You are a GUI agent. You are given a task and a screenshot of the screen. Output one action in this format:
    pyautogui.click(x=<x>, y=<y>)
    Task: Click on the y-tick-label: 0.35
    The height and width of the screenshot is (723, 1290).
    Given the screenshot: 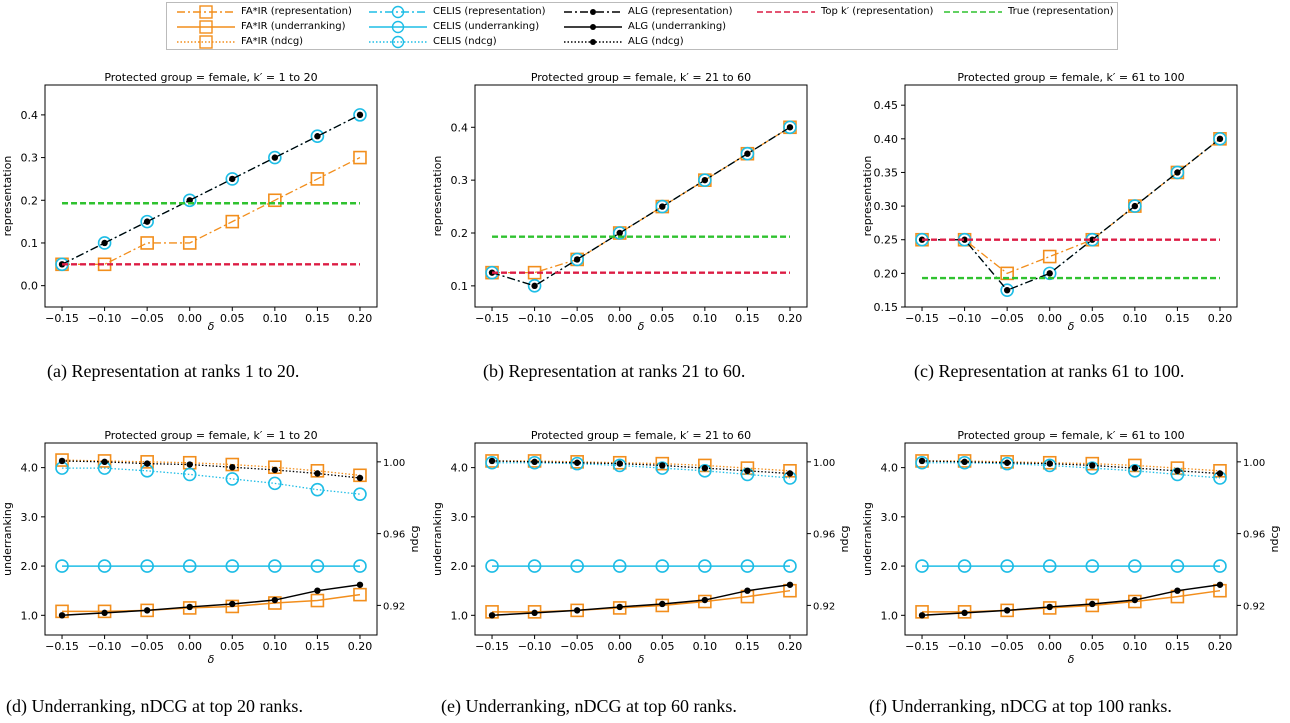 What is the action you would take?
    pyautogui.click(x=886, y=172)
    